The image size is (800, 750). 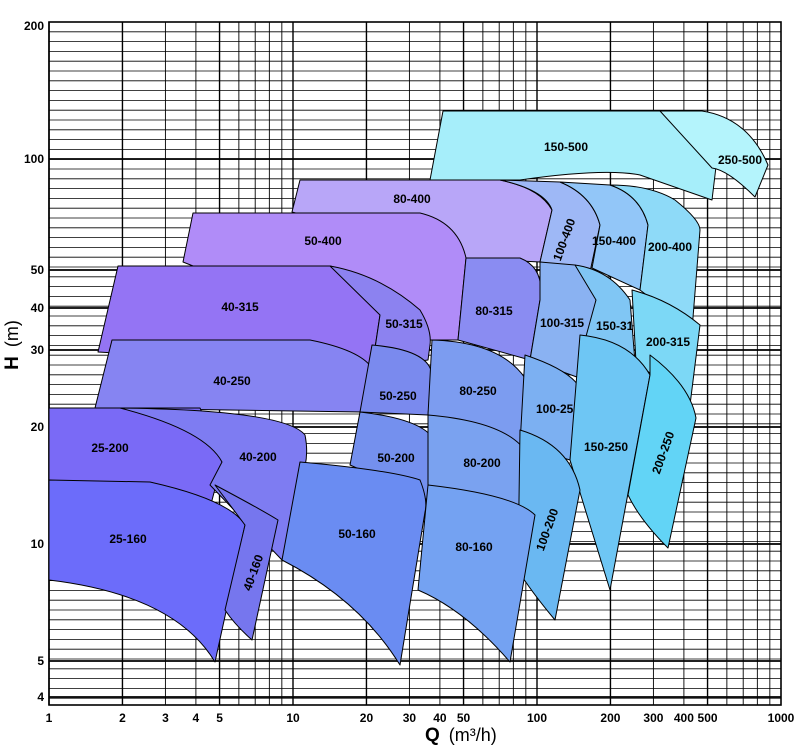 I want to click on region-80-250-label: 80-250, so click(x=478, y=391).